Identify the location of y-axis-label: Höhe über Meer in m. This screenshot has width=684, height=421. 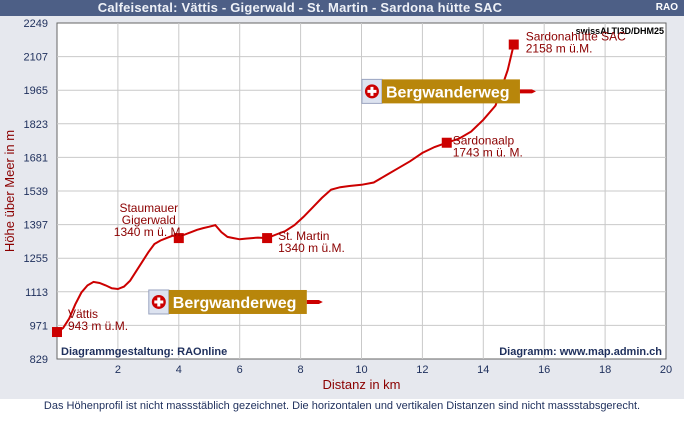
(9, 191).